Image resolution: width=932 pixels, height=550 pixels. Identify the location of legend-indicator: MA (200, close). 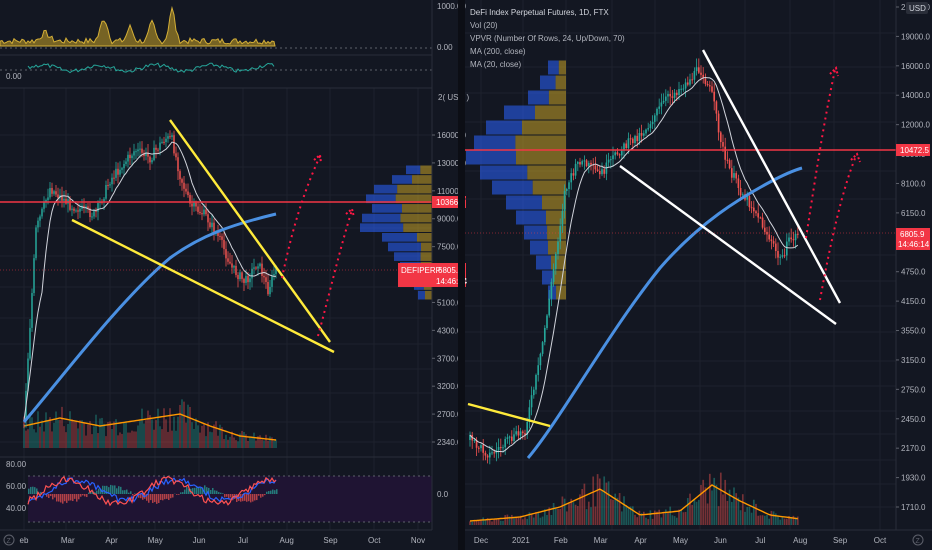
(498, 51).